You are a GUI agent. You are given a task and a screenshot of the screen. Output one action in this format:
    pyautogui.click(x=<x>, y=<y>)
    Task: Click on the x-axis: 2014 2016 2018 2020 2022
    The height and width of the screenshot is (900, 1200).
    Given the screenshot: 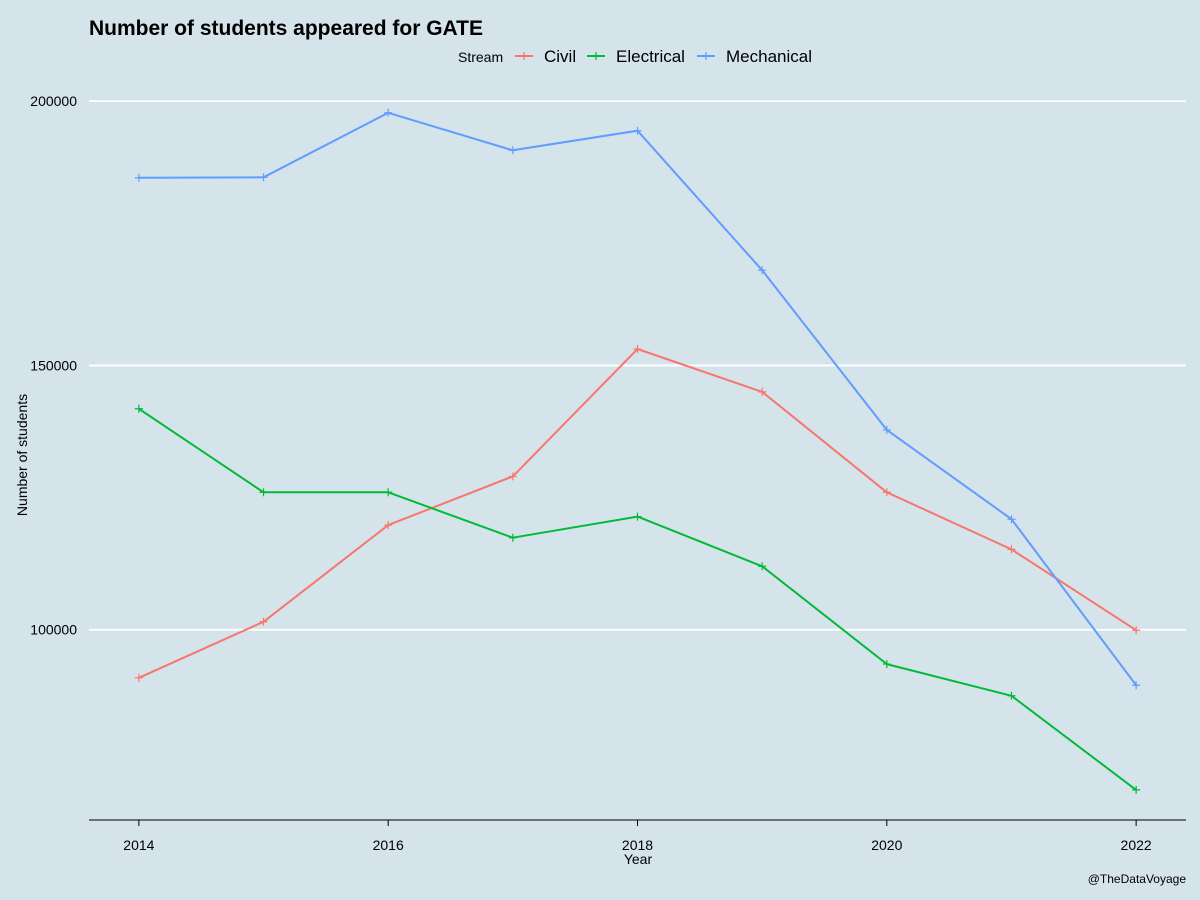 What is the action you would take?
    pyautogui.click(x=637, y=836)
    